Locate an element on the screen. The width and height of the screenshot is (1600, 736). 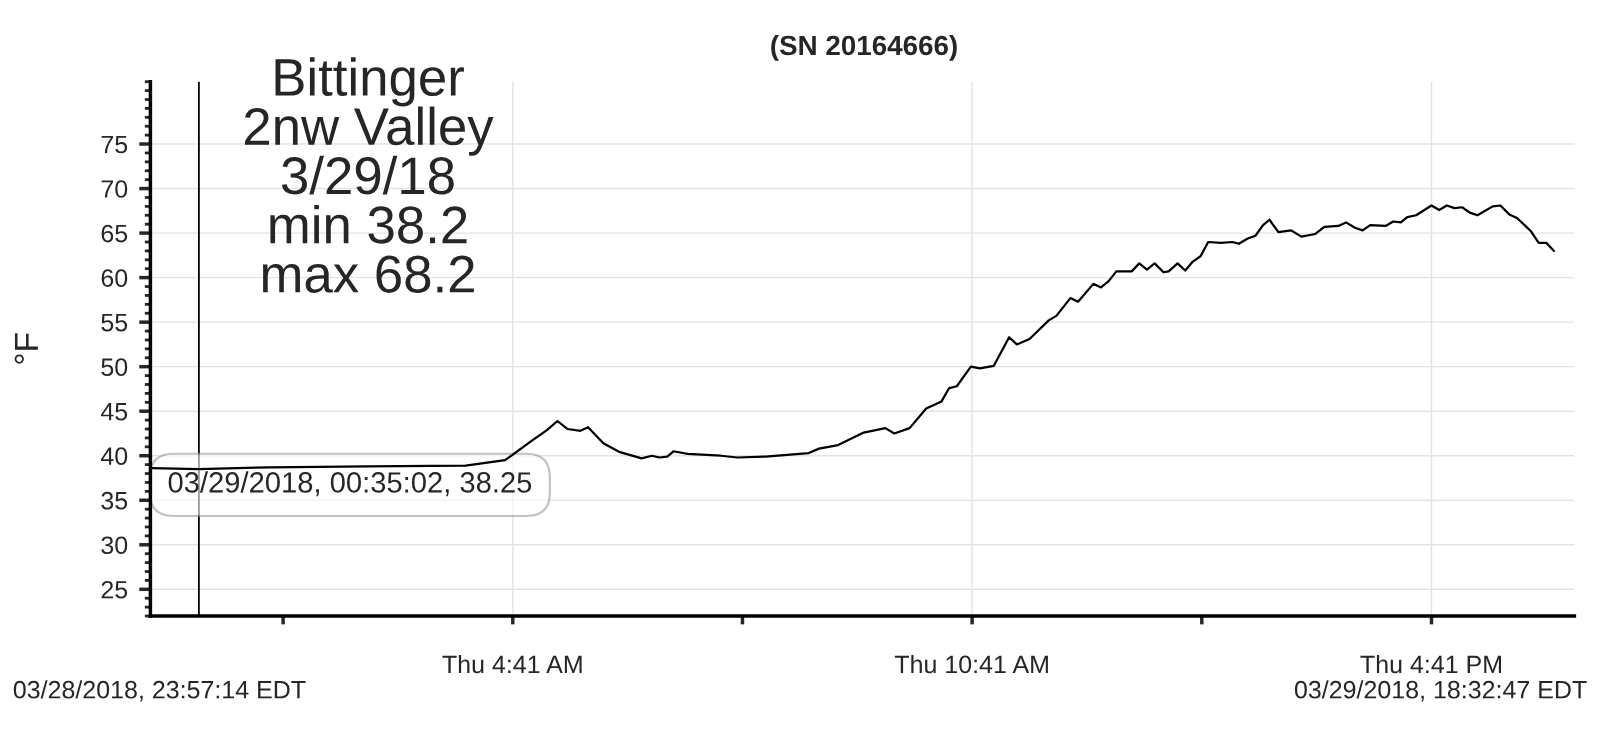
annotation: Bittinger 2nw Valley 3/29/18 min 38.2 max 68.2 is located at coordinates (369, 175).